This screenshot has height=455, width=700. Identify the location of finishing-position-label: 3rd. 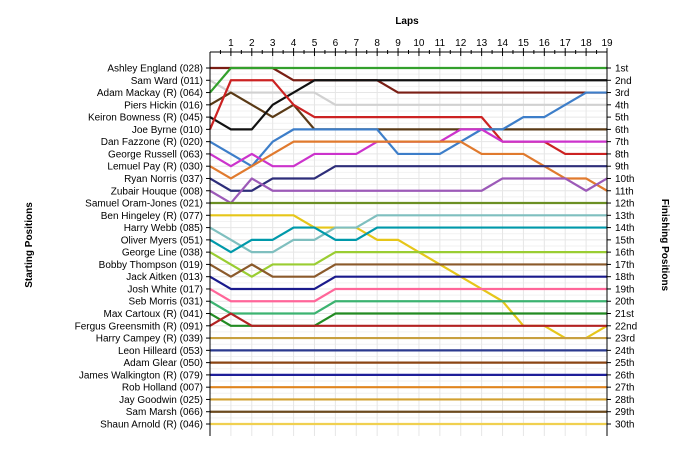
(622, 93).